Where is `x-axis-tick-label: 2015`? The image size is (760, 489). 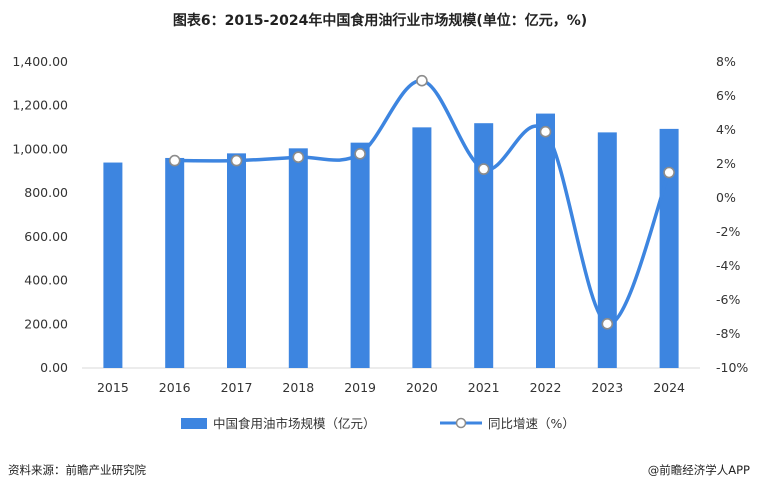 x-axis-tick-label: 2015 is located at coordinates (113, 387).